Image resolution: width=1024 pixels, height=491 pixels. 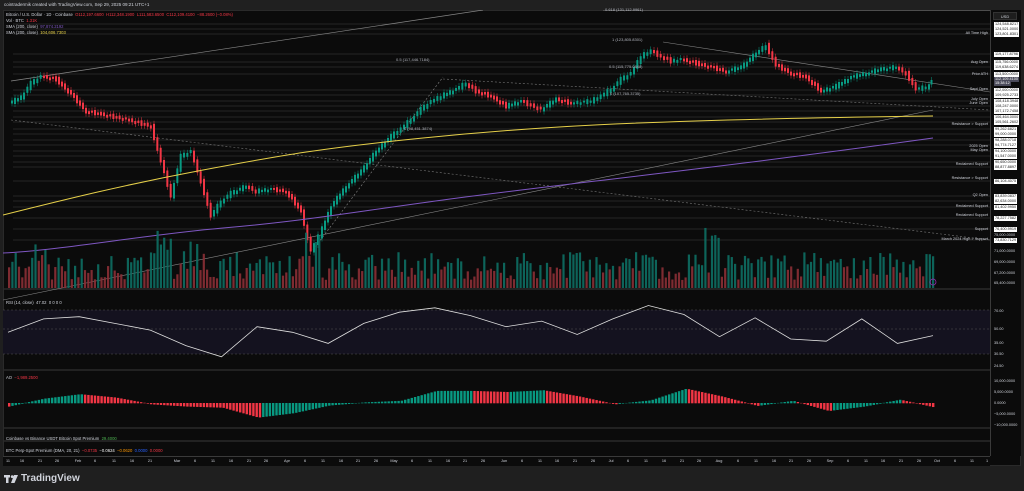 I want to click on high-label: H, so click(x=108, y=14).